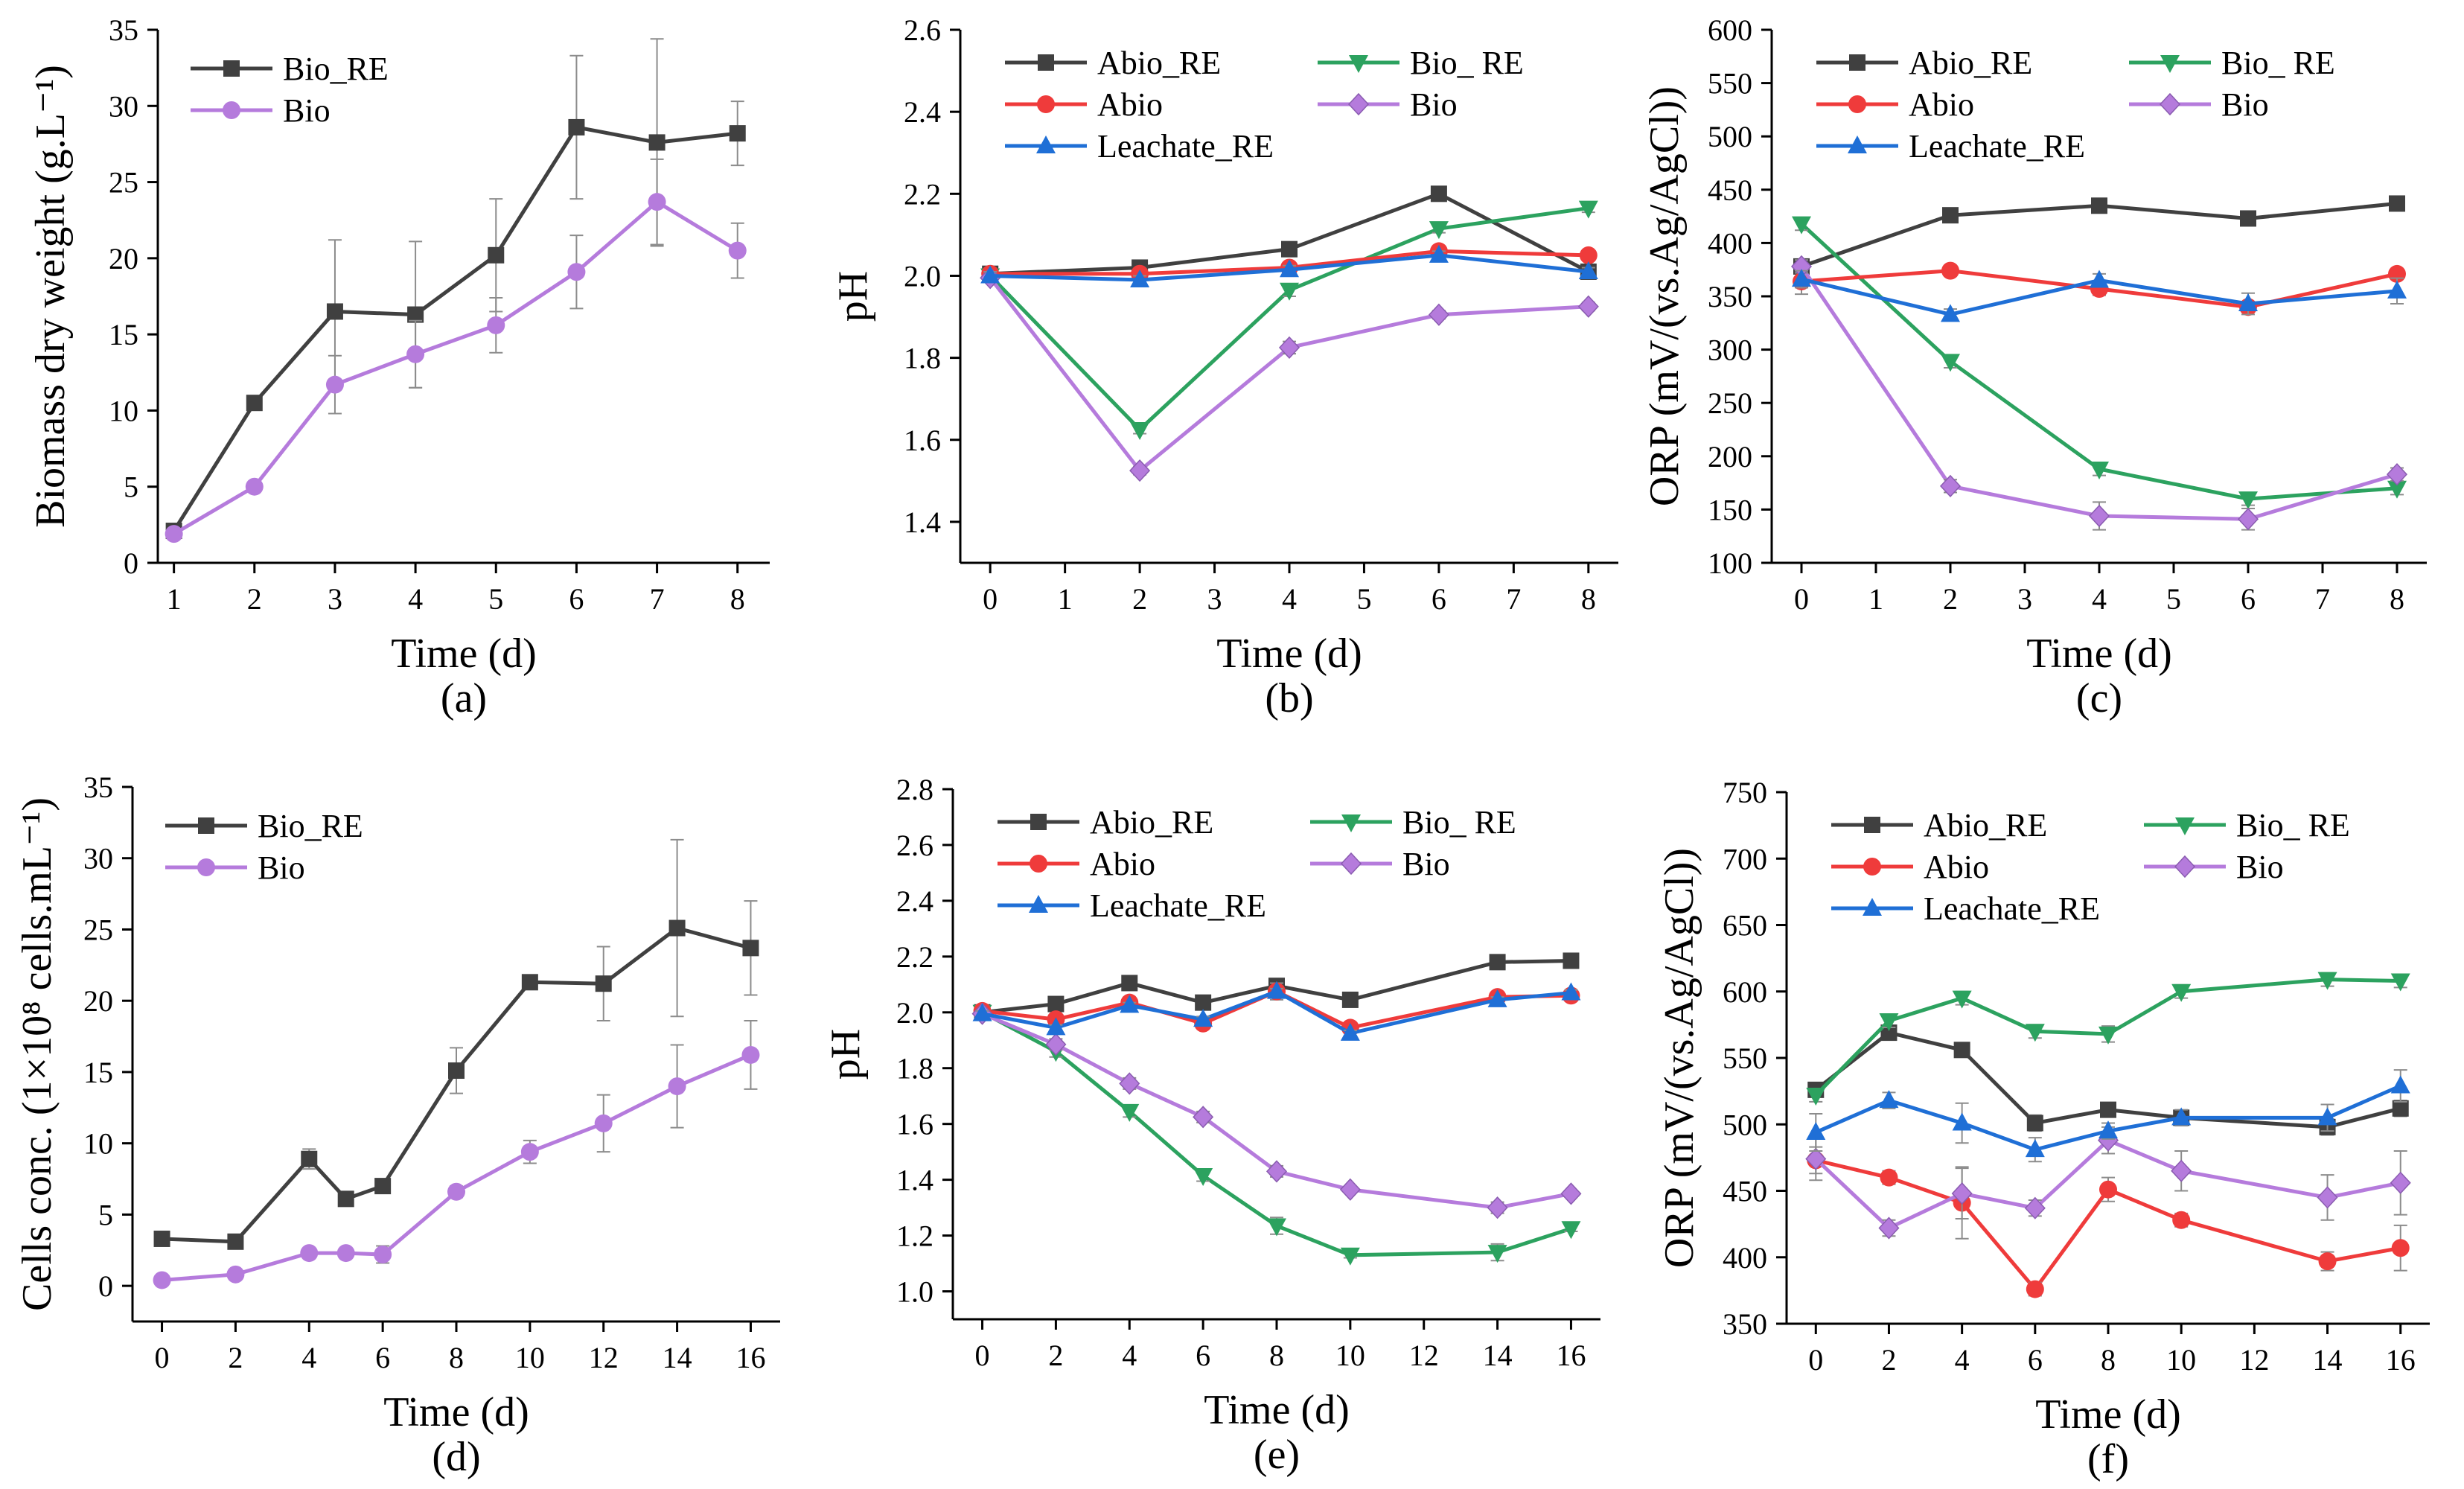  Describe the element at coordinates (915, 1124) in the screenshot. I see `y-tick-label: 1.6` at that location.